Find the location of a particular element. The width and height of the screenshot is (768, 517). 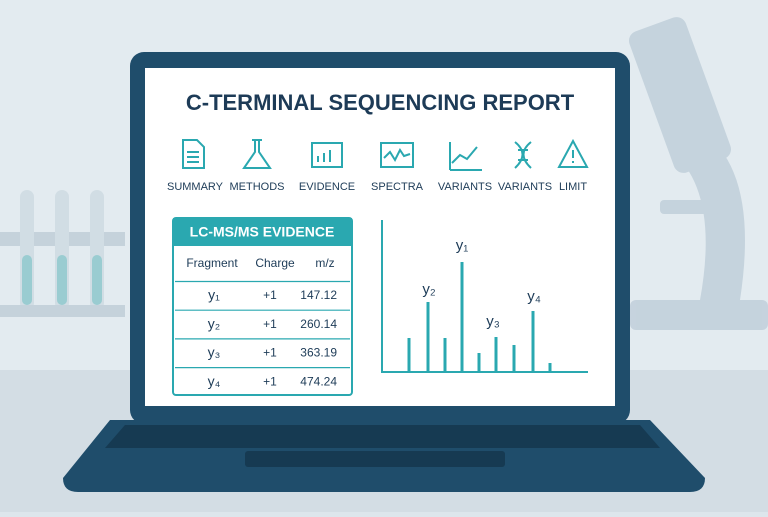

report-title: C-TERMINAL SEQUENCING REPORT is located at coordinates (380, 102).